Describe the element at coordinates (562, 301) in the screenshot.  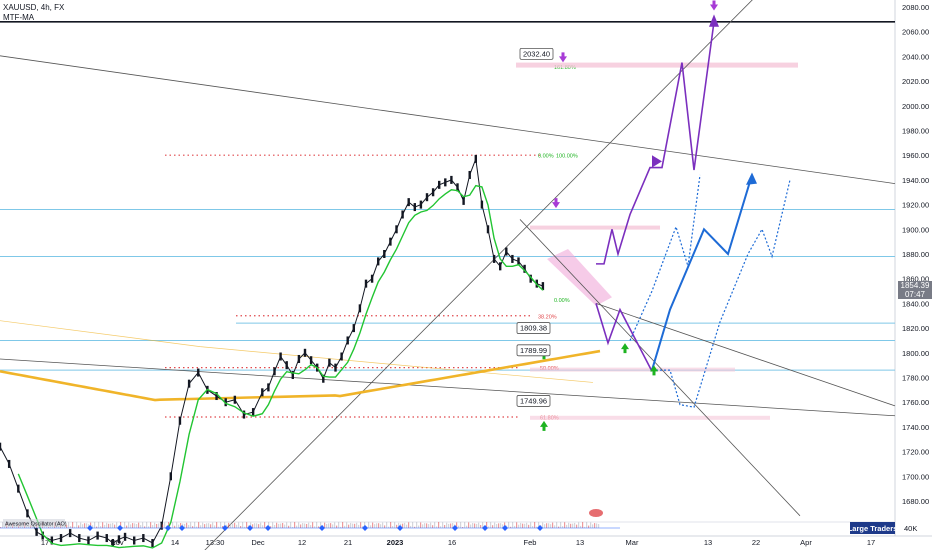
I see `fib-label: 0.00%` at that location.